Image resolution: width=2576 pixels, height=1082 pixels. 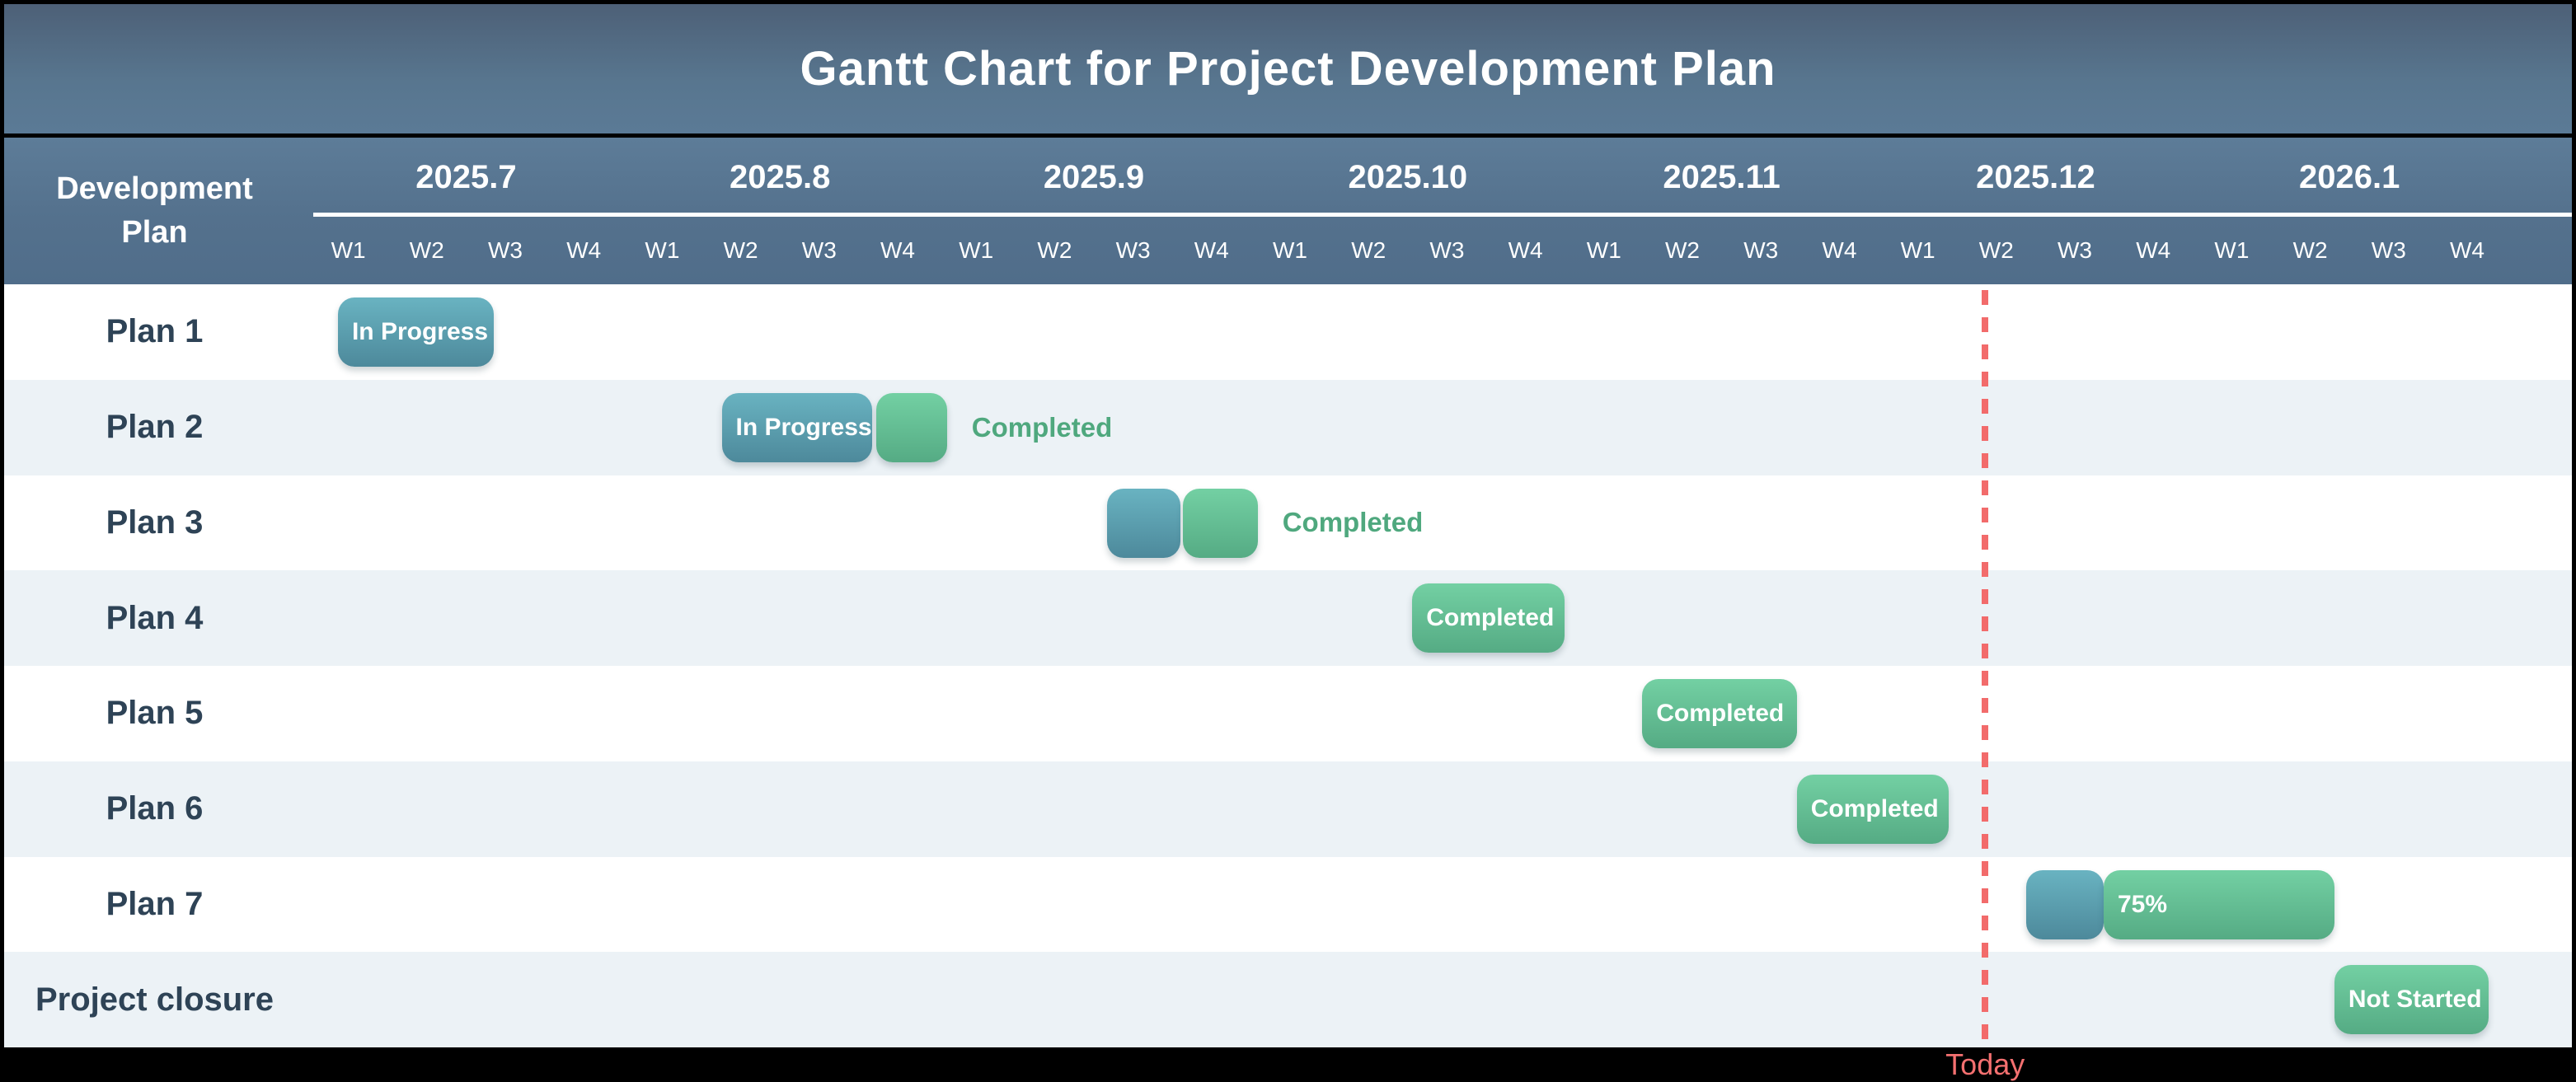 What do you see at coordinates (154, 188) in the screenshot?
I see `corner-header-line1: Development` at bounding box center [154, 188].